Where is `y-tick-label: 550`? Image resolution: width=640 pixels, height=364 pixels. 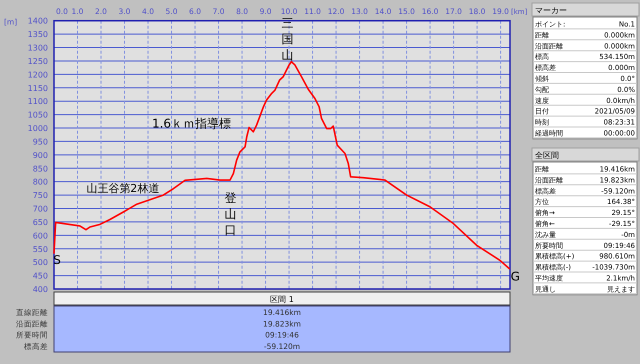 y-tick-label: 550 is located at coordinates (40, 249).